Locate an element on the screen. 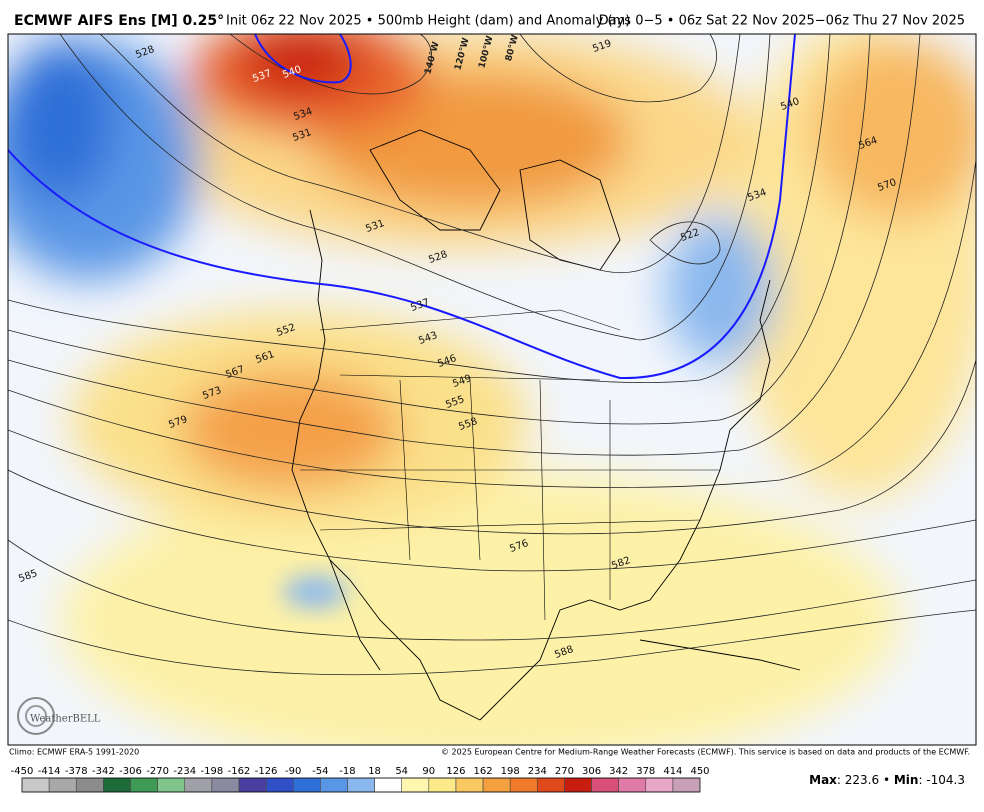  max-label: Max is located at coordinates (823, 780).